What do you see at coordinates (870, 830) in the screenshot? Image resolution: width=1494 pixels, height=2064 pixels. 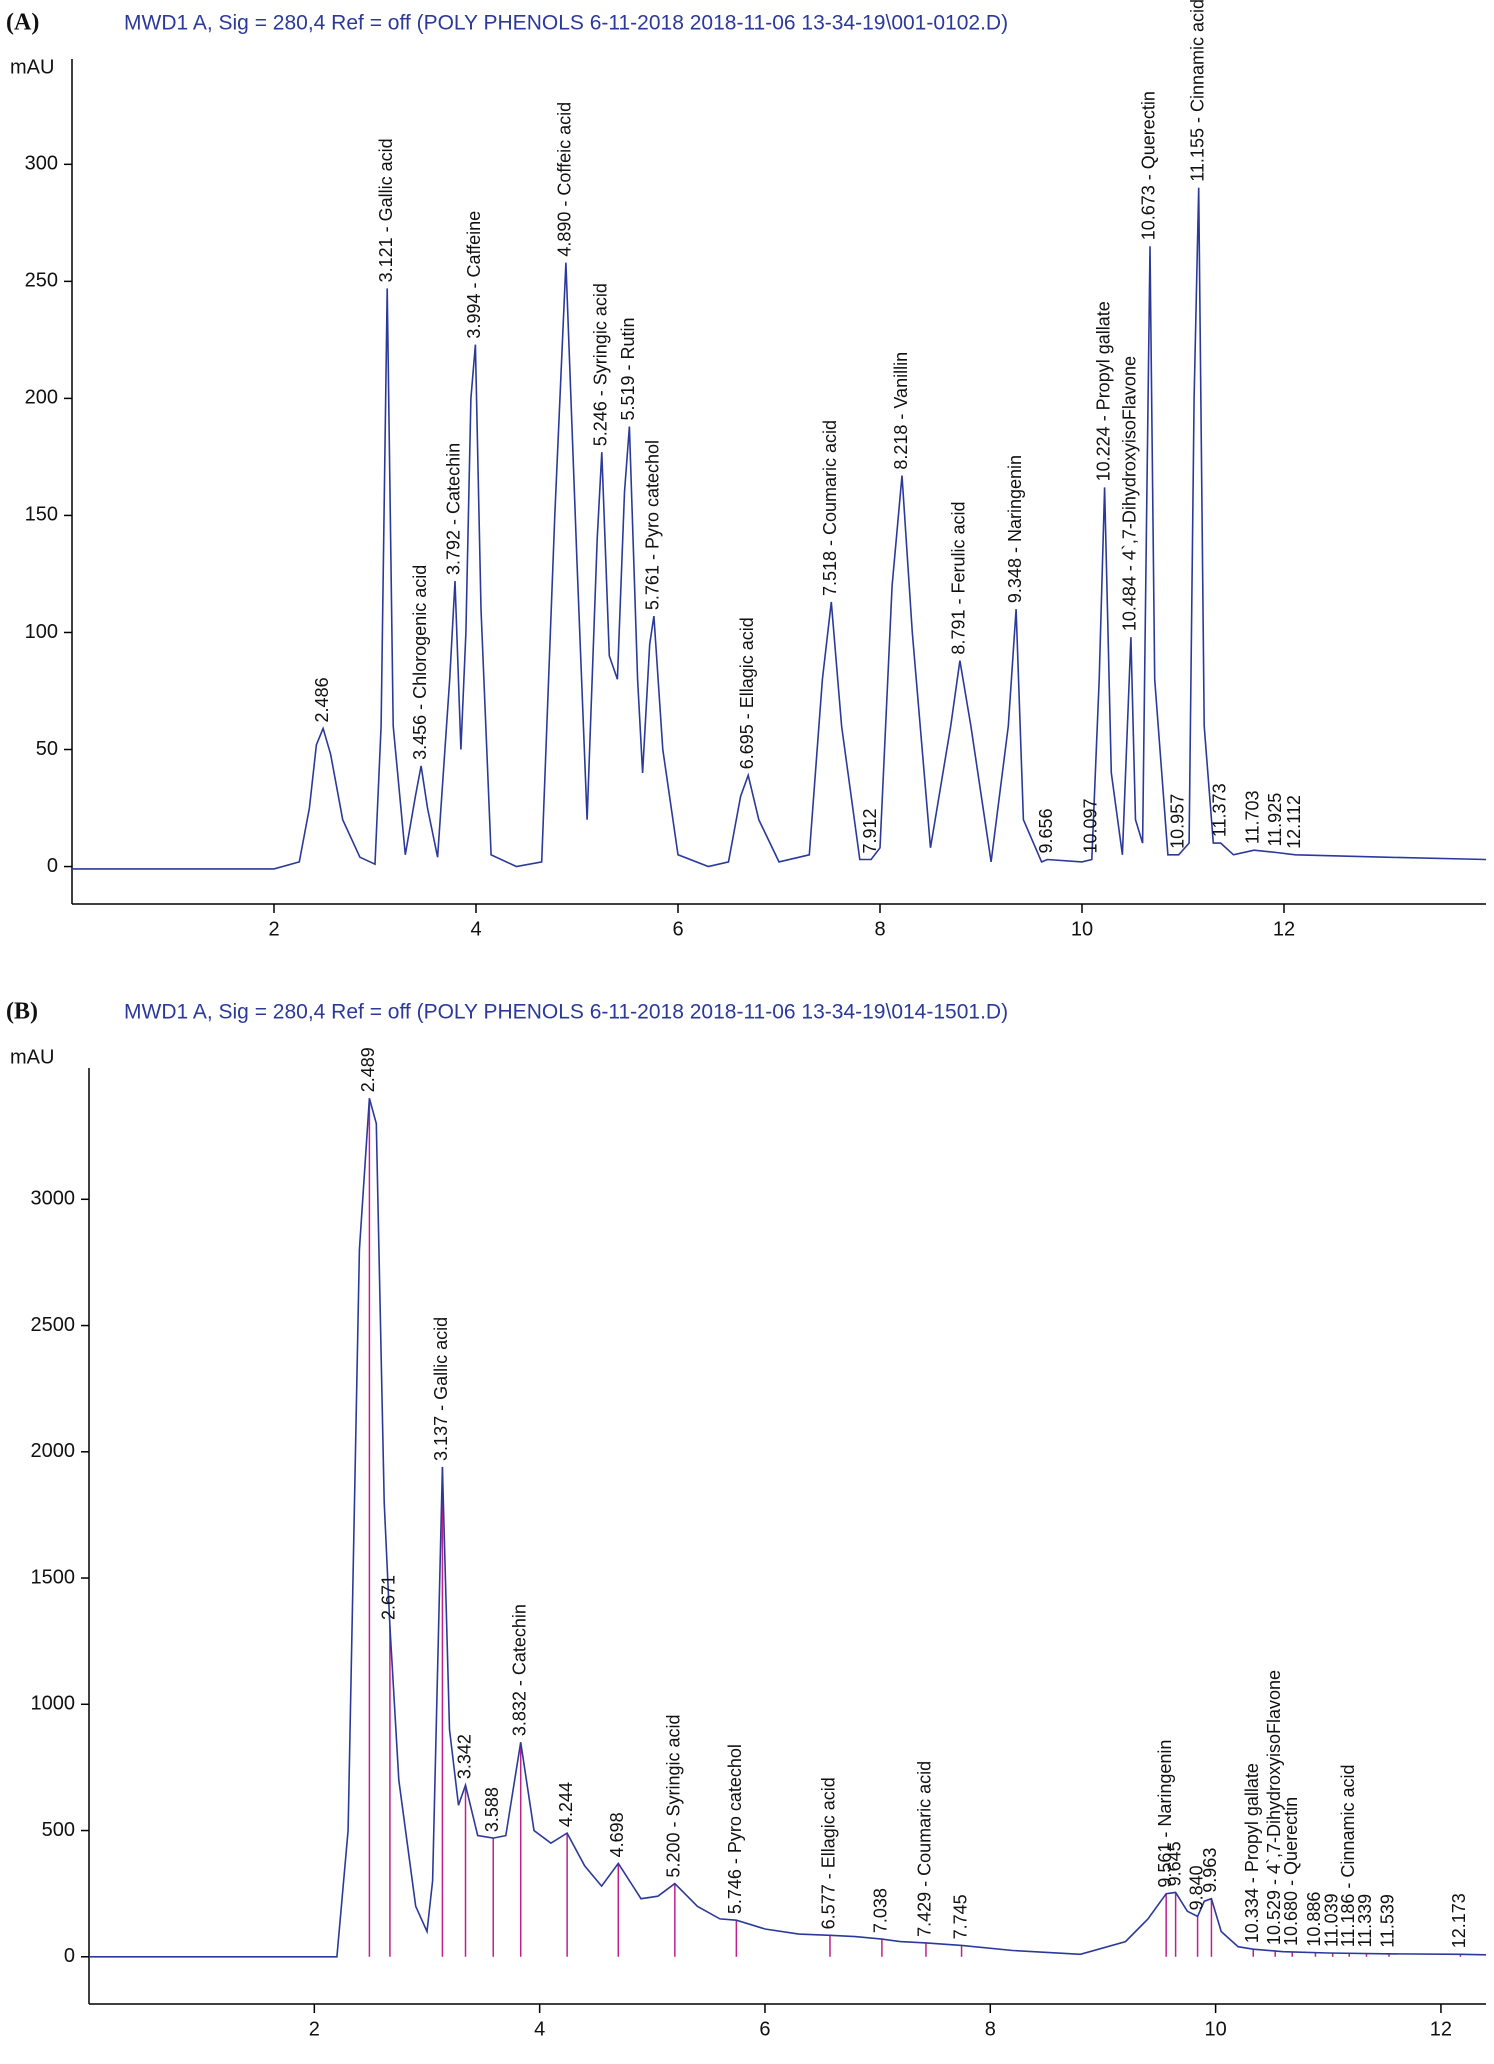 I see `peak-label: 7.912` at bounding box center [870, 830].